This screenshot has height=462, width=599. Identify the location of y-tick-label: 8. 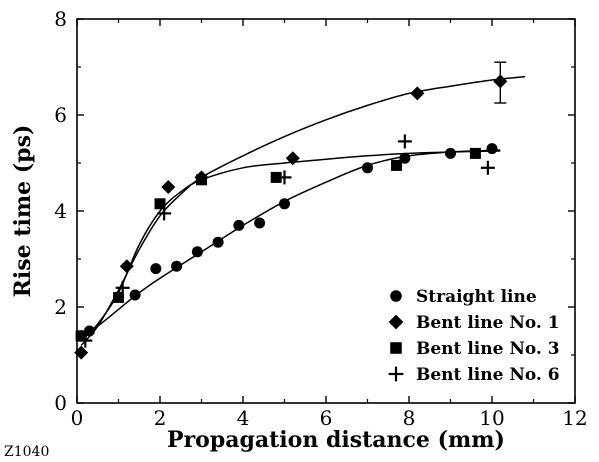
(60, 19).